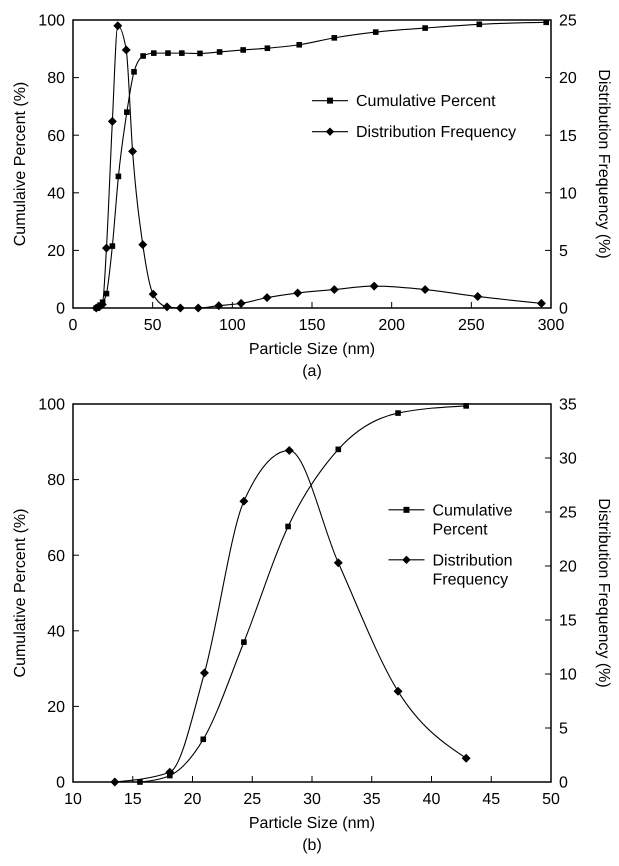 Image resolution: width=619 pixels, height=866 pixels. Describe the element at coordinates (431, 799) in the screenshot. I see `x-tick-label: 40` at that location.